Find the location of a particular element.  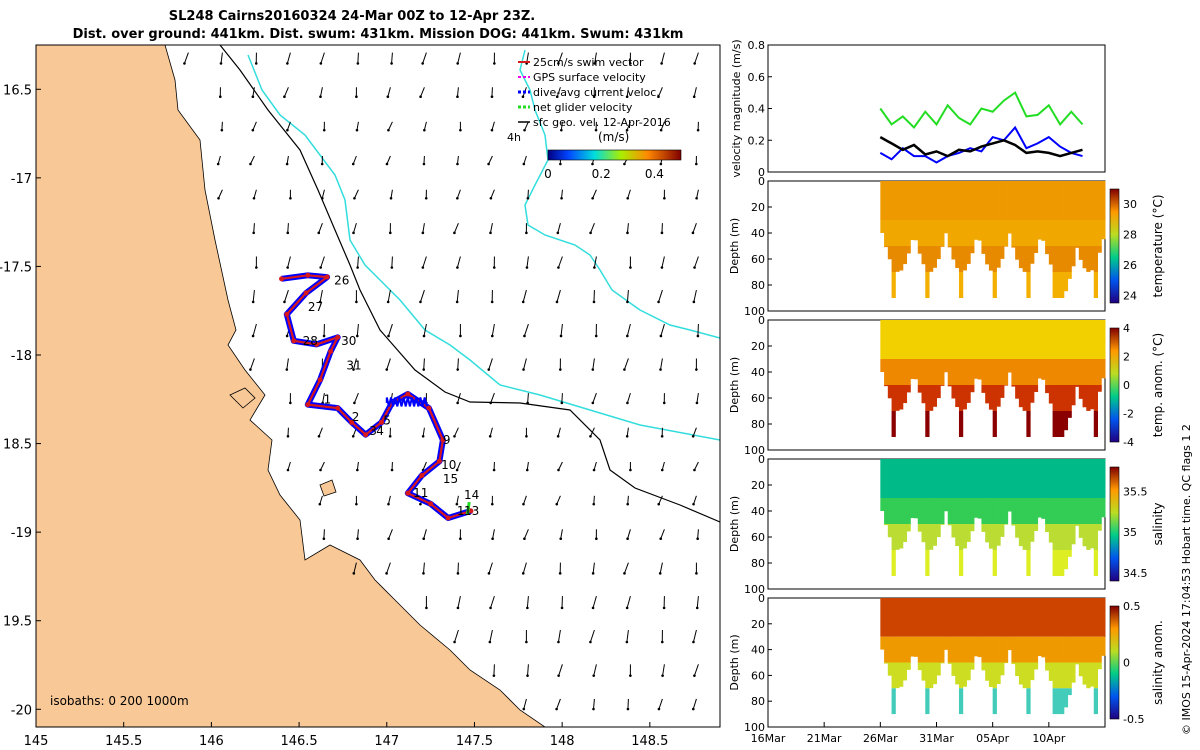

day-label: 4 is located at coordinates (380, 431).